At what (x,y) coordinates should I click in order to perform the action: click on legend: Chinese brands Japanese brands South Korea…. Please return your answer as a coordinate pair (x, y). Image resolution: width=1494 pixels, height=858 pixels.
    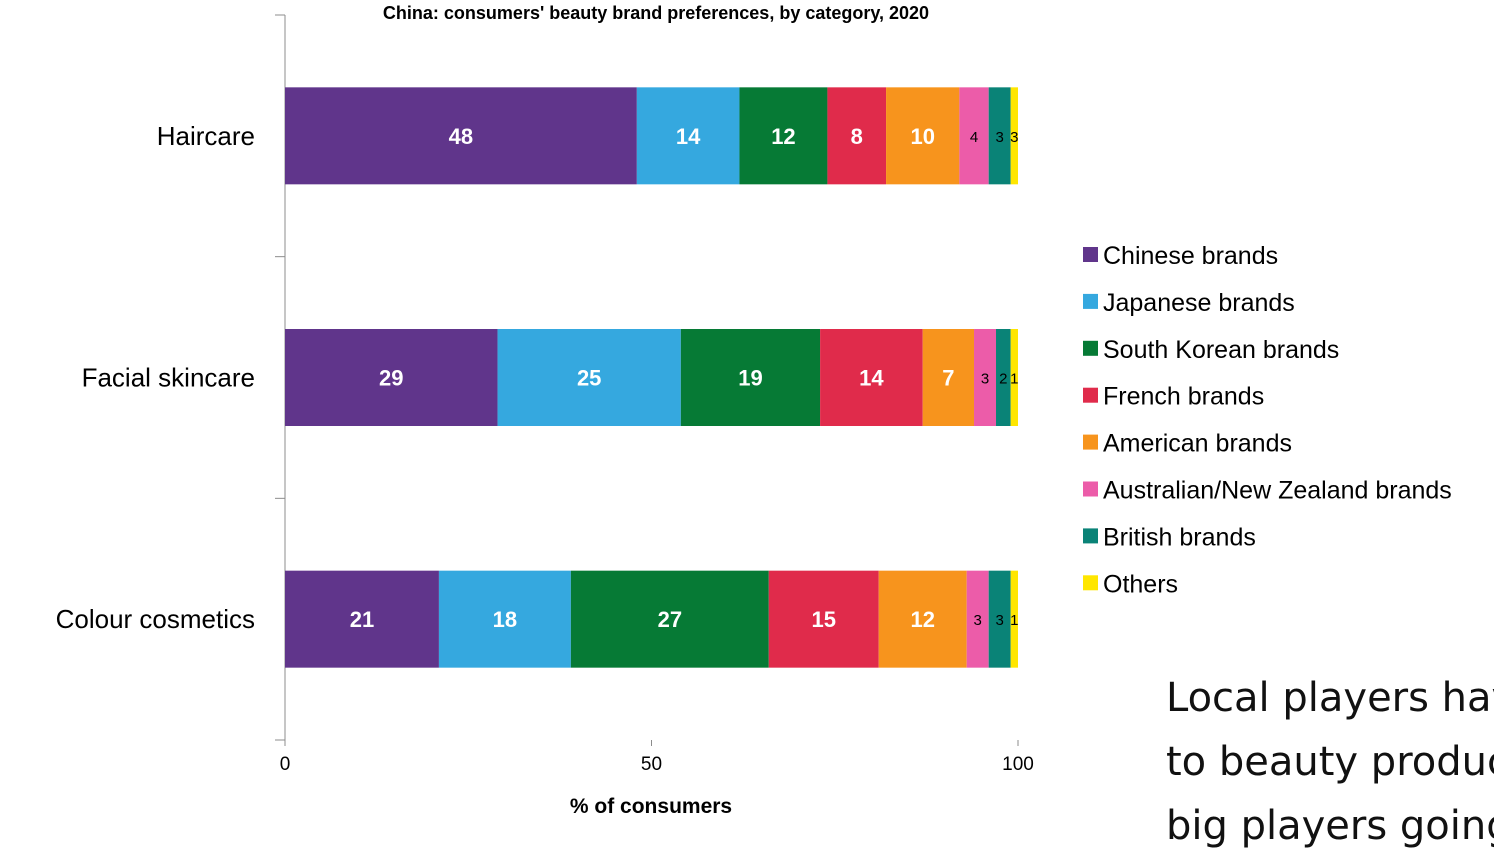
    Looking at the image, I should click on (1267, 420).